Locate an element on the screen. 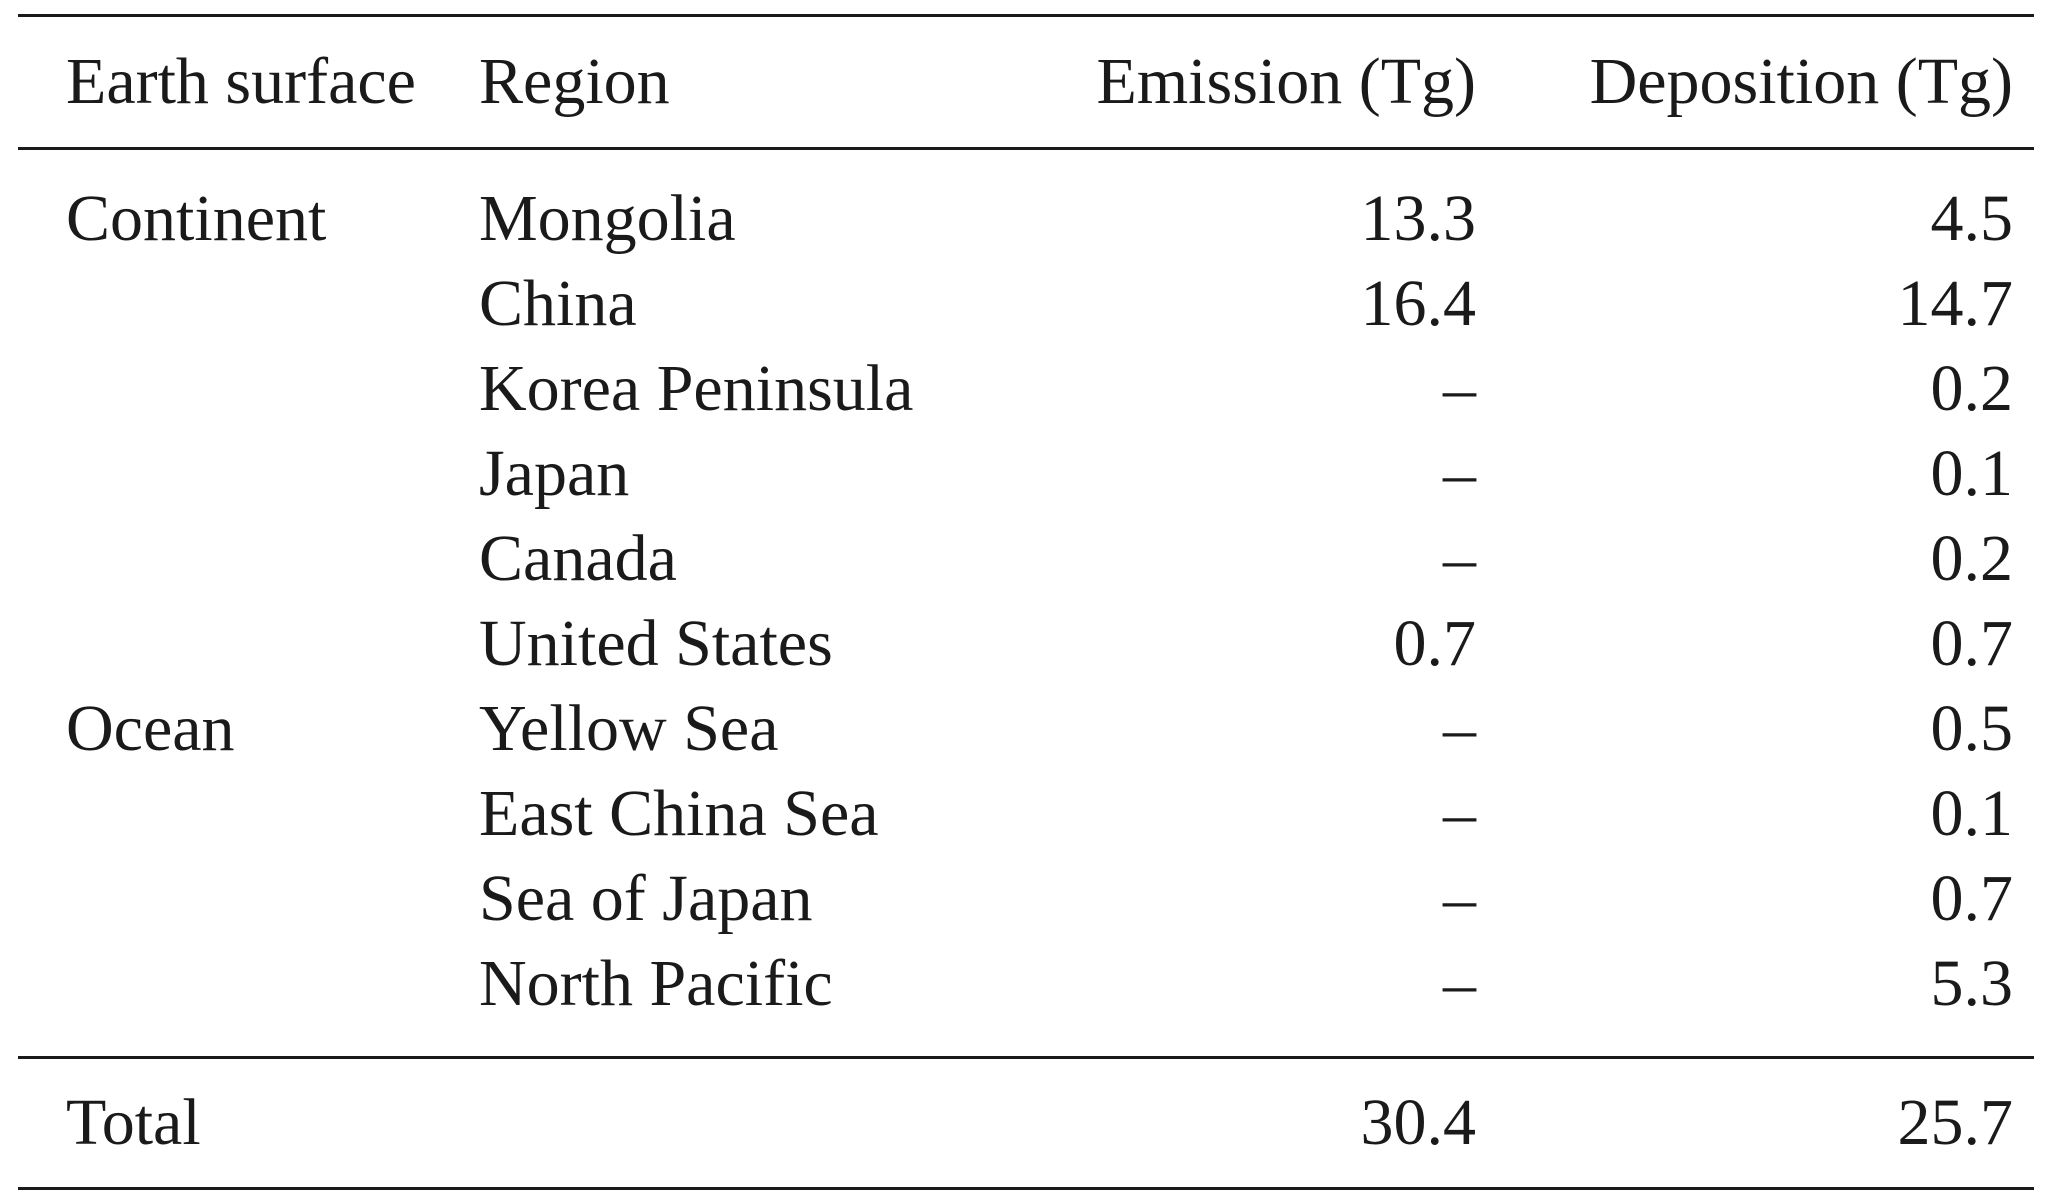  header-region: Region is located at coordinates (574, 81).